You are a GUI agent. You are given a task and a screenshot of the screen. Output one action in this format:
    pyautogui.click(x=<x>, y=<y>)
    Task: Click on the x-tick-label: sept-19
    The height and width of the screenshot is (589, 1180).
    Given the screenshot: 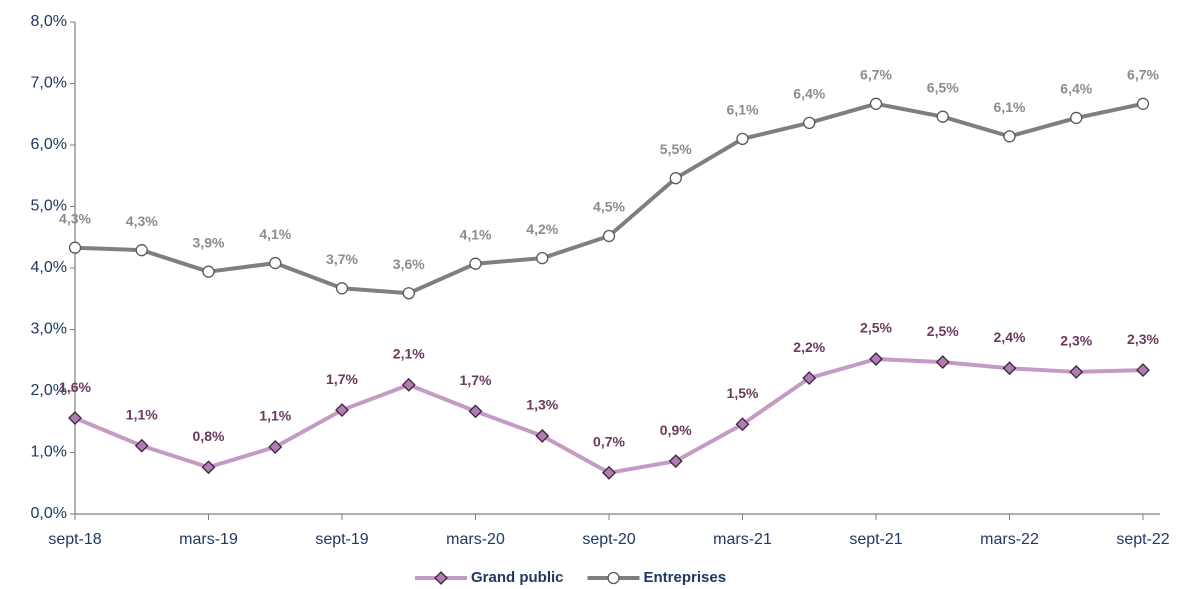 What is the action you would take?
    pyautogui.click(x=341, y=539)
    